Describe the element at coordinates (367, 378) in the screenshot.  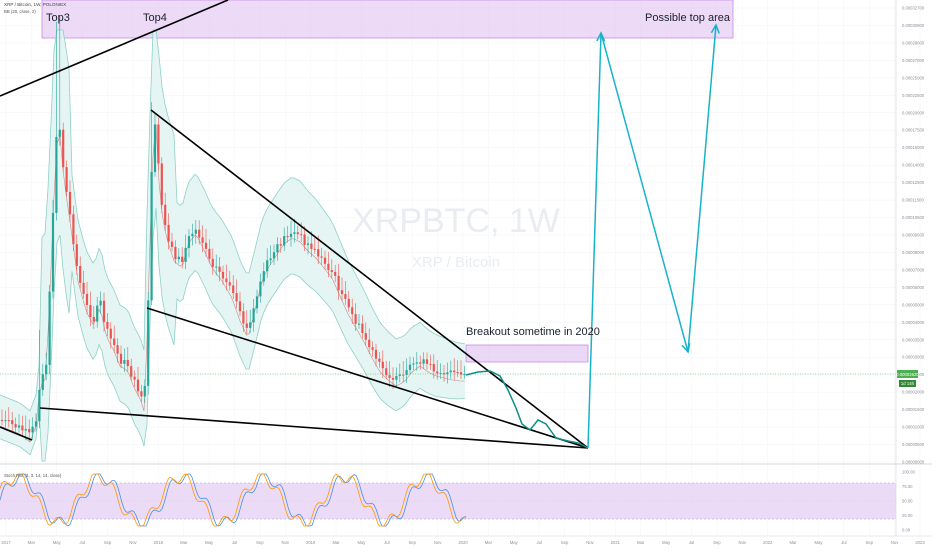
I see `wedge-lower-line` at that location.